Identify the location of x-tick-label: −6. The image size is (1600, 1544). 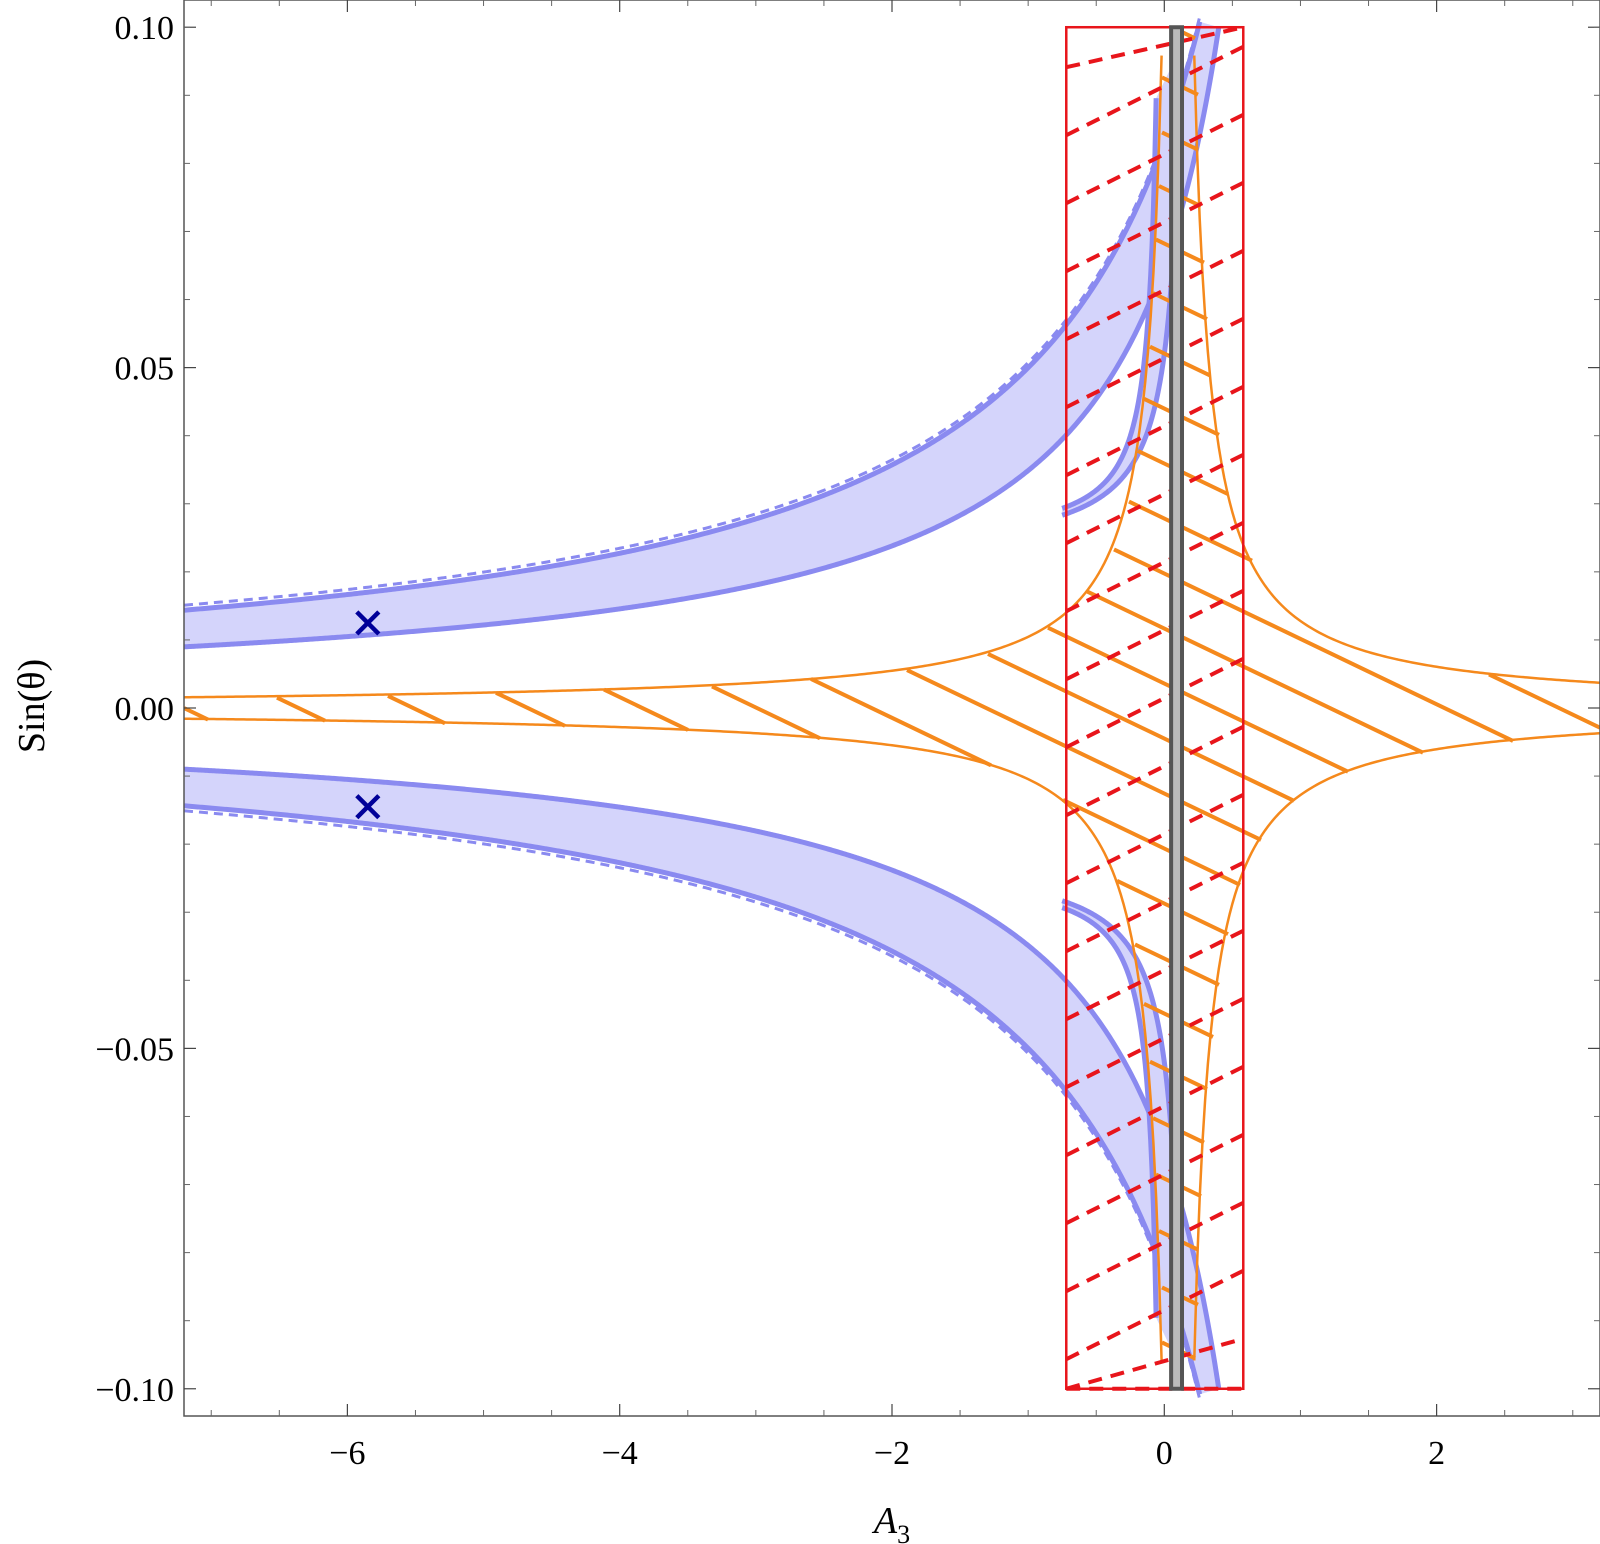
(347, 1453).